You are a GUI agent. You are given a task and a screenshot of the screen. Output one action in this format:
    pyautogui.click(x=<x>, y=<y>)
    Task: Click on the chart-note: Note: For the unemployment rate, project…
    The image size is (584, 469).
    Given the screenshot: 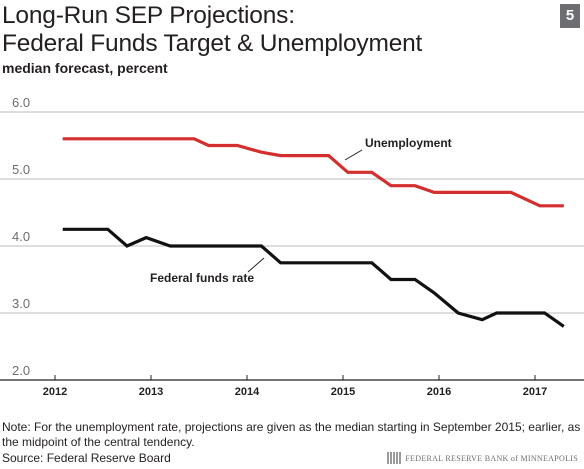 What is the action you would take?
    pyautogui.click(x=291, y=434)
    